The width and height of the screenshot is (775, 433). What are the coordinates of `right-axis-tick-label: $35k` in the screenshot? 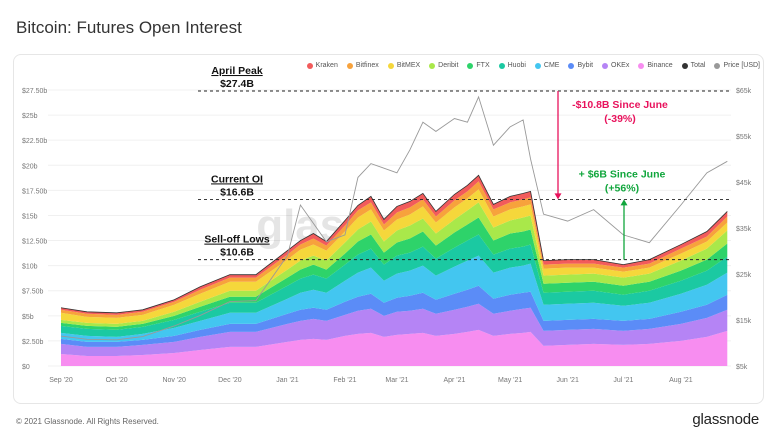 It's located at (744, 229).